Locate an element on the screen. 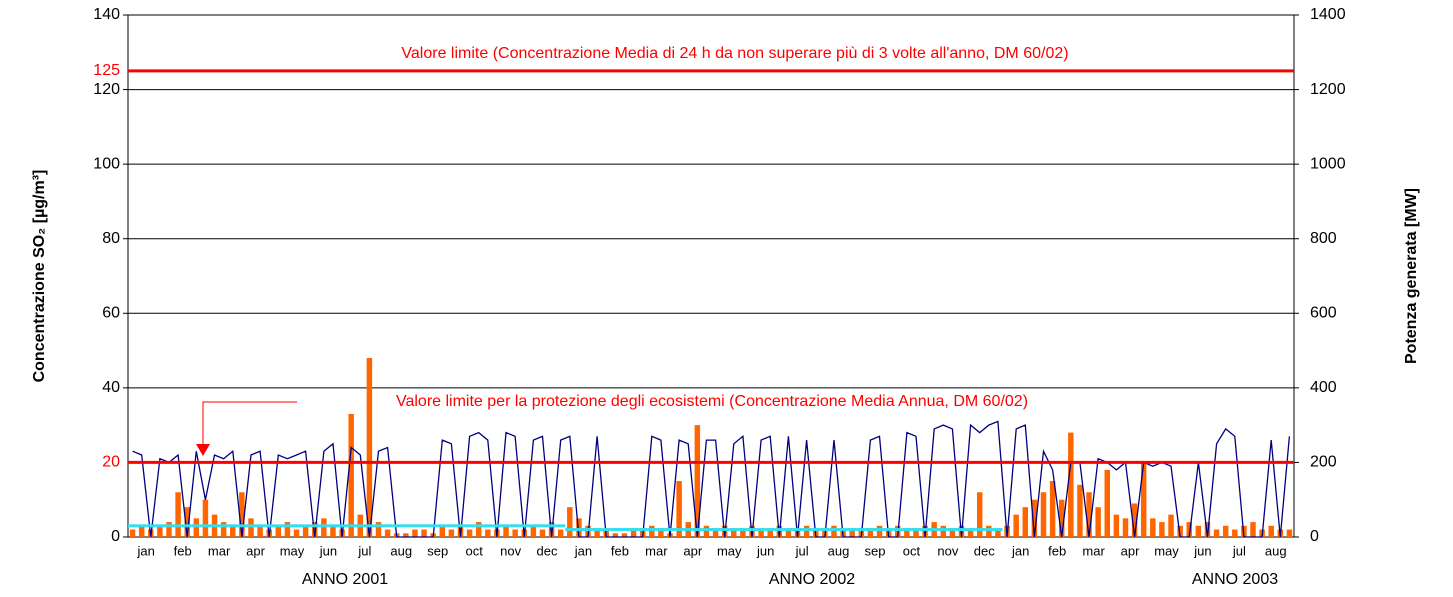  y2-tick-label: 400 is located at coordinates (1323, 387).